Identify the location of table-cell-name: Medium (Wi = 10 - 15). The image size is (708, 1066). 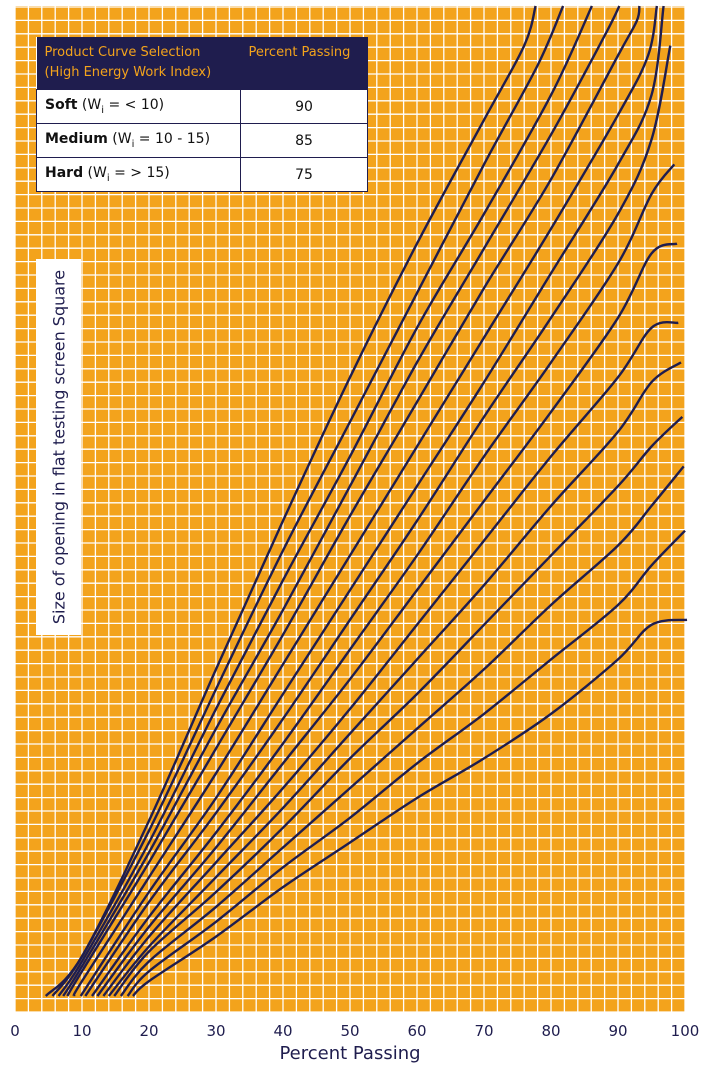
(138, 140).